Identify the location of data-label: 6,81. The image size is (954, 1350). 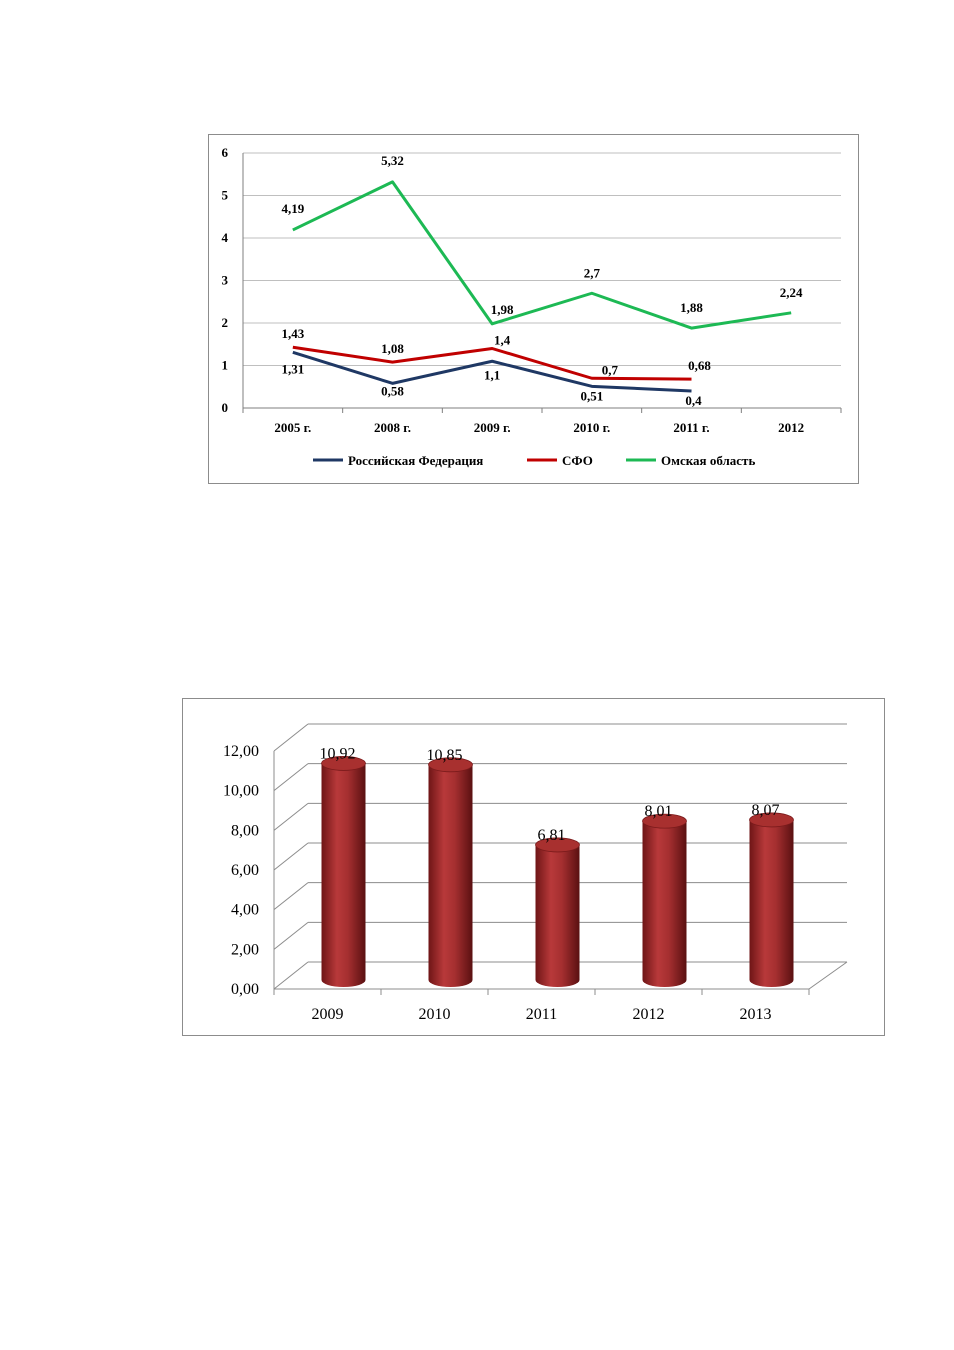
(552, 835).